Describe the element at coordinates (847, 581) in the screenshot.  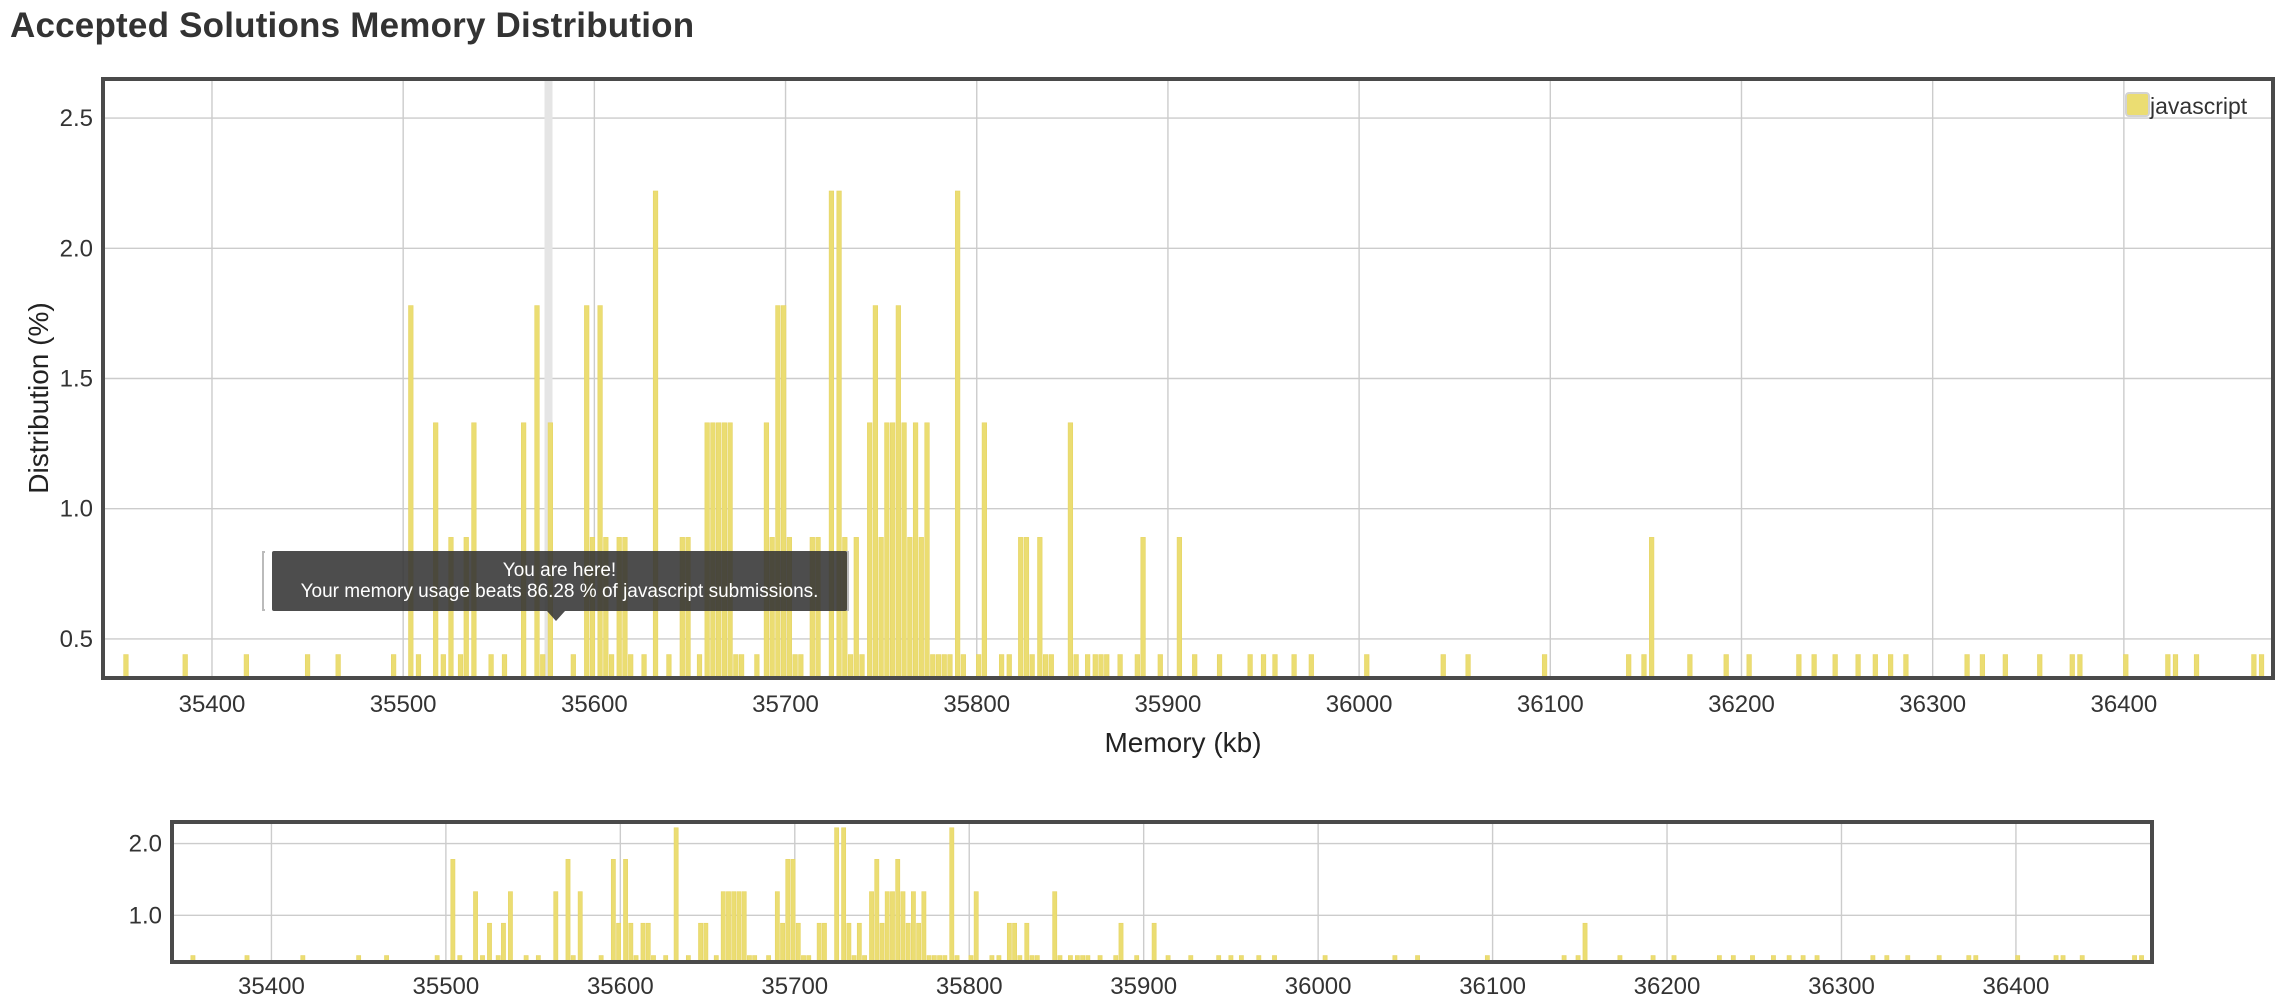
I see `tooltip-bracket-right` at that location.